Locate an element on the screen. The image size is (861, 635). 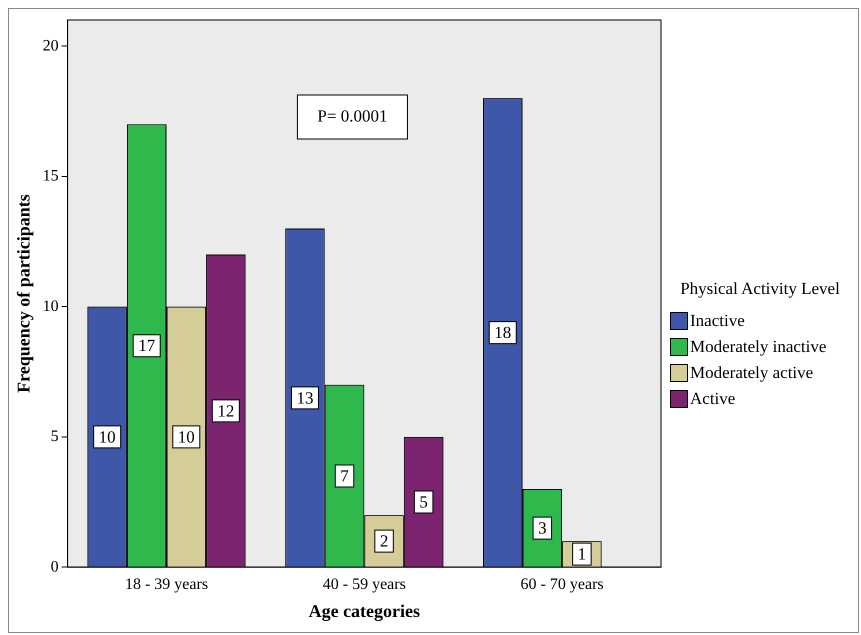
y-tick-label: 15 is located at coordinates (50, 176).